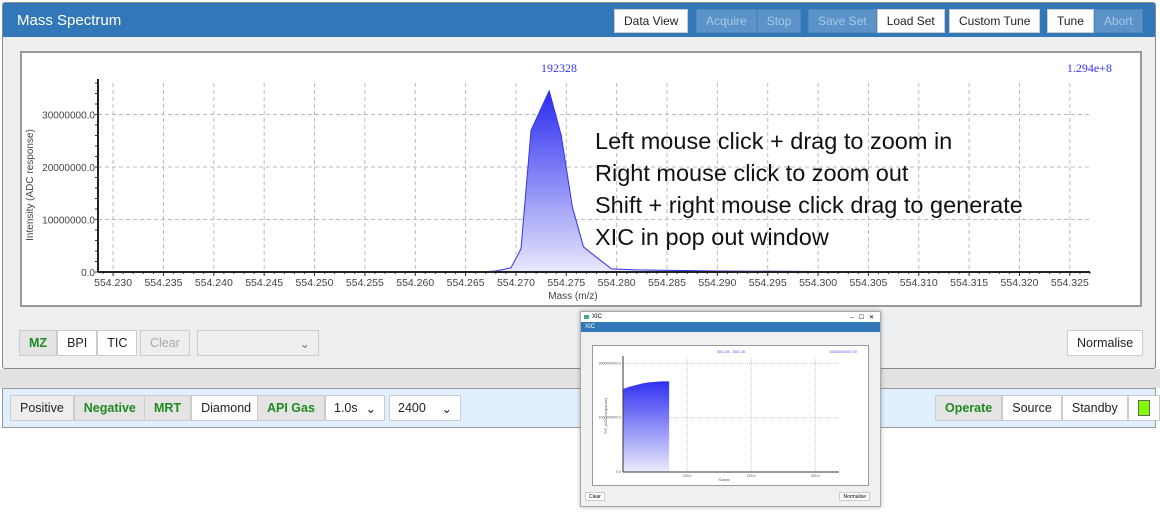 This screenshot has height=513, width=1160. Describe the element at coordinates (346, 408) in the screenshot. I see `time-select-value: 1.0s` at that location.